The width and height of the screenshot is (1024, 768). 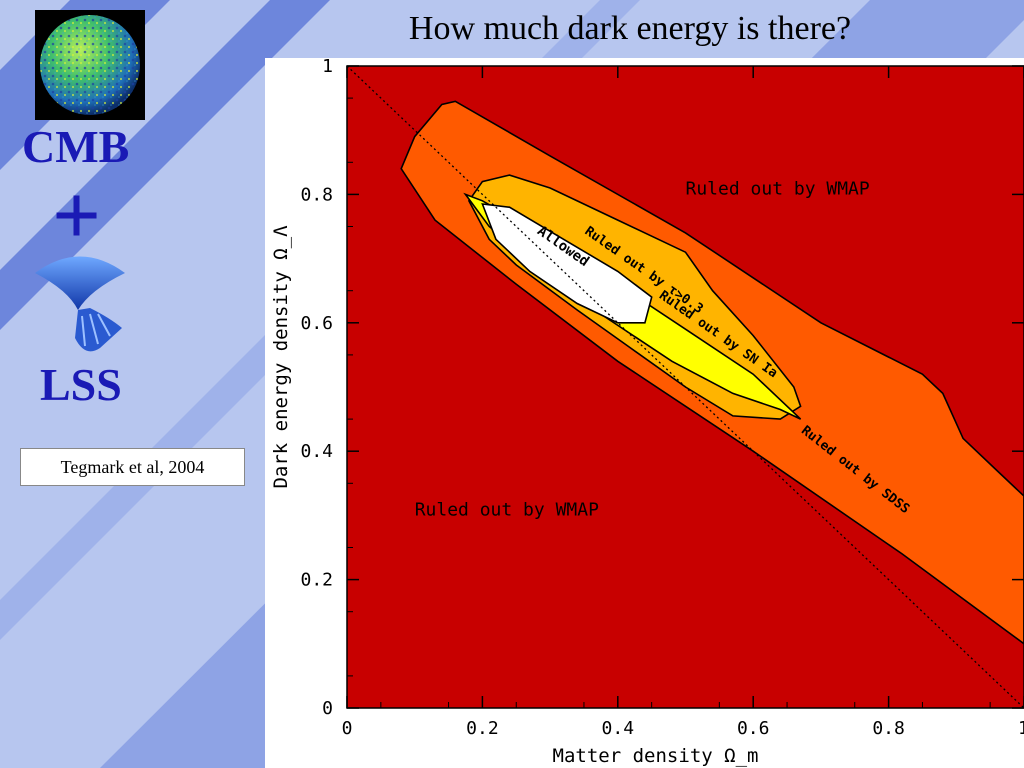 What do you see at coordinates (132, 467) in the screenshot?
I see `citation-box: Tegmark et al, 2004` at bounding box center [132, 467].